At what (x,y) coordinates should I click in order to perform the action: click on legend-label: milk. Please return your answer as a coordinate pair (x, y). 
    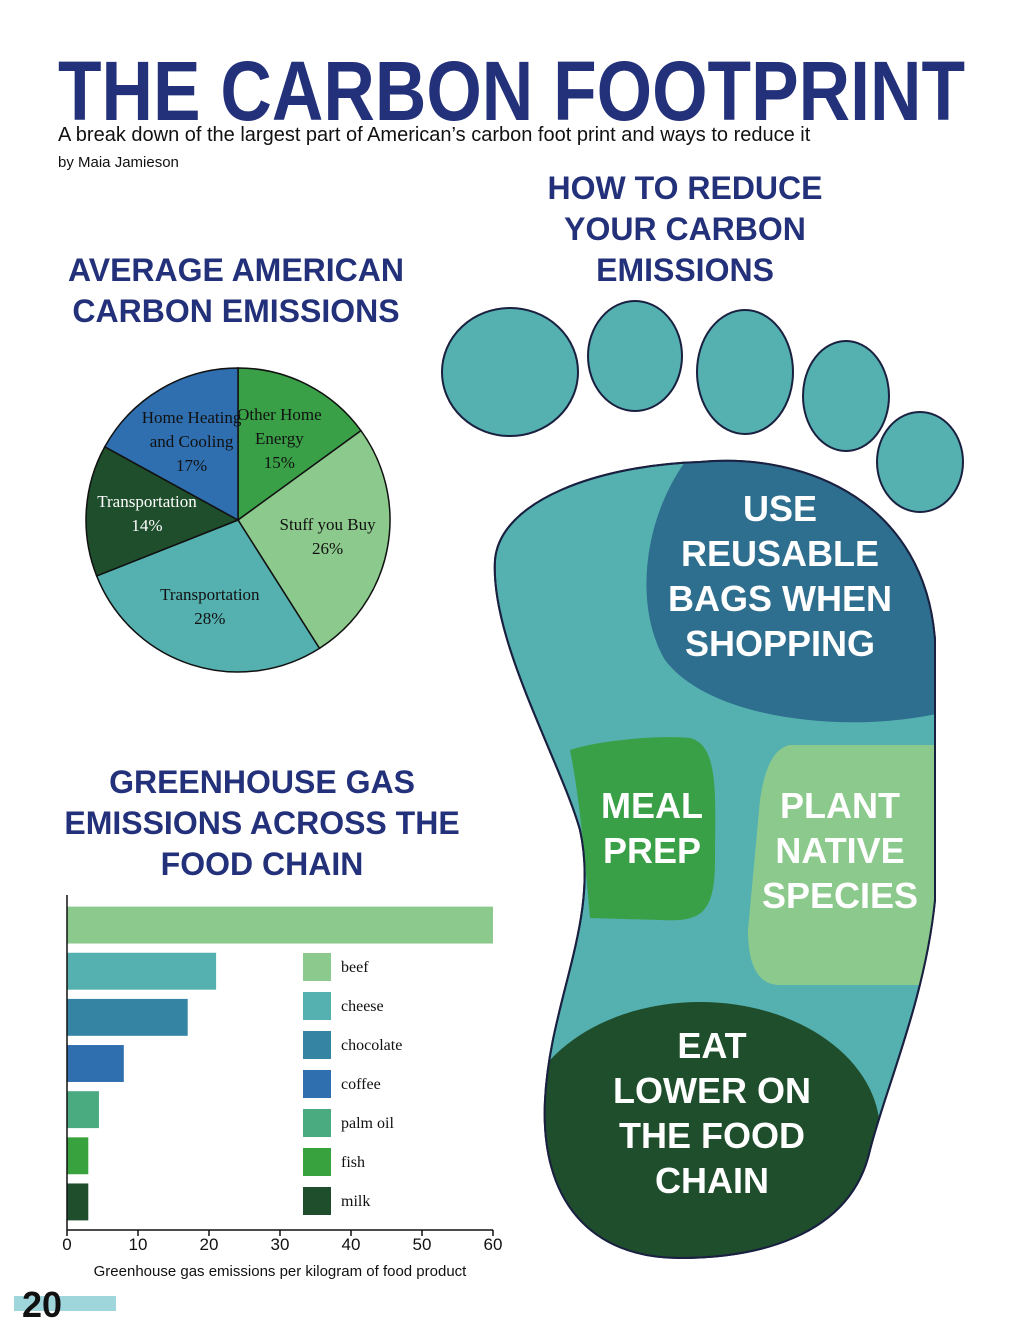
    Looking at the image, I should click on (355, 1201).